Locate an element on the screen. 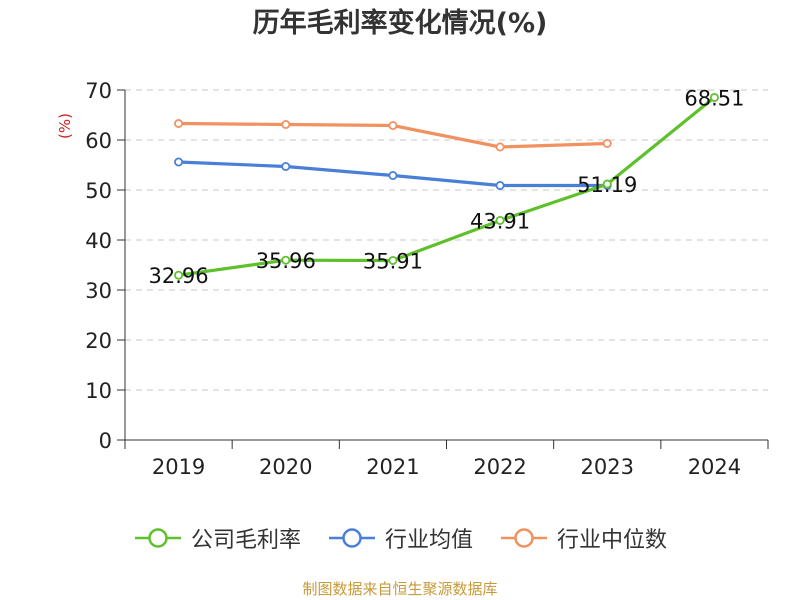 Image resolution: width=800 pixels, height=600 pixels. data-label: 43.91 is located at coordinates (500, 221).